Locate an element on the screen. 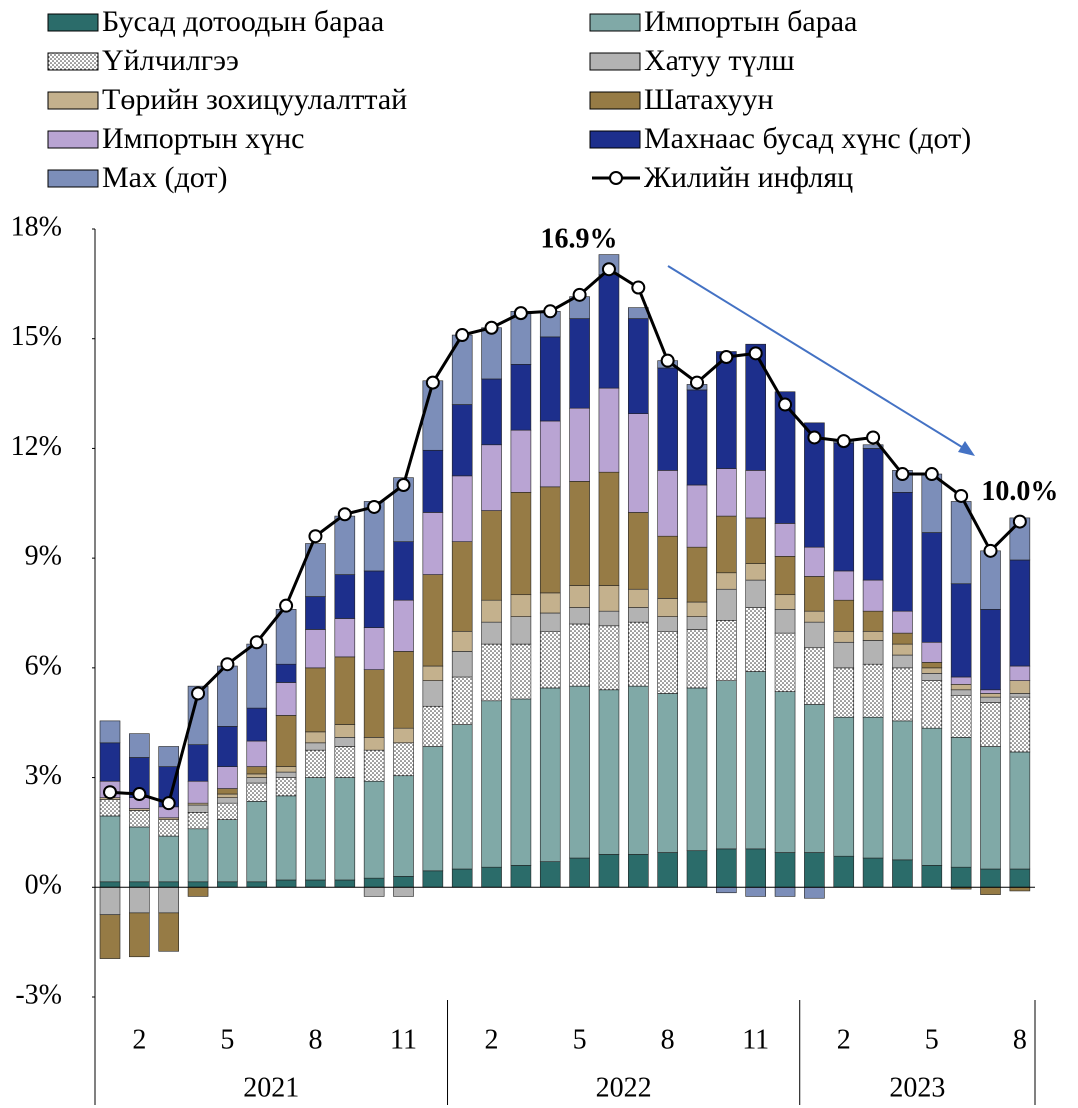  arrow-head is located at coordinates (966, 448).